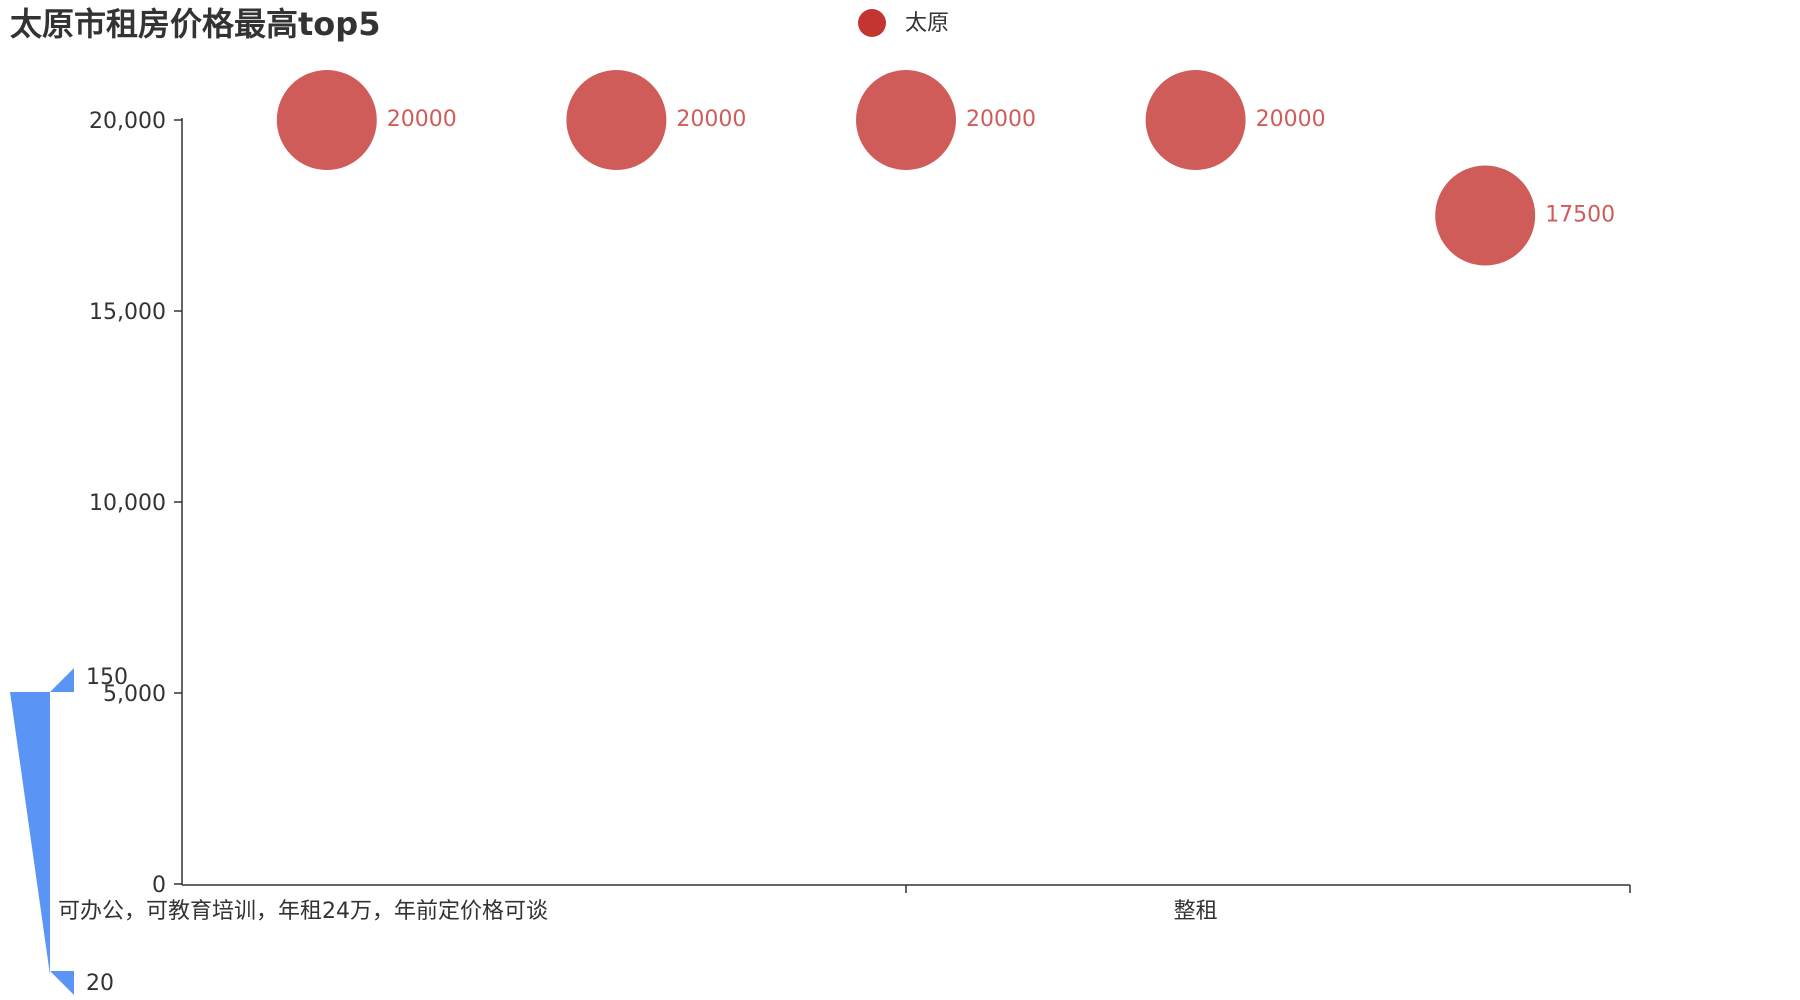  I want to click on x-axis-ticks: 可办公，可教育培训，年租24万，年前定价格可谈 整租, so click(844, 904).